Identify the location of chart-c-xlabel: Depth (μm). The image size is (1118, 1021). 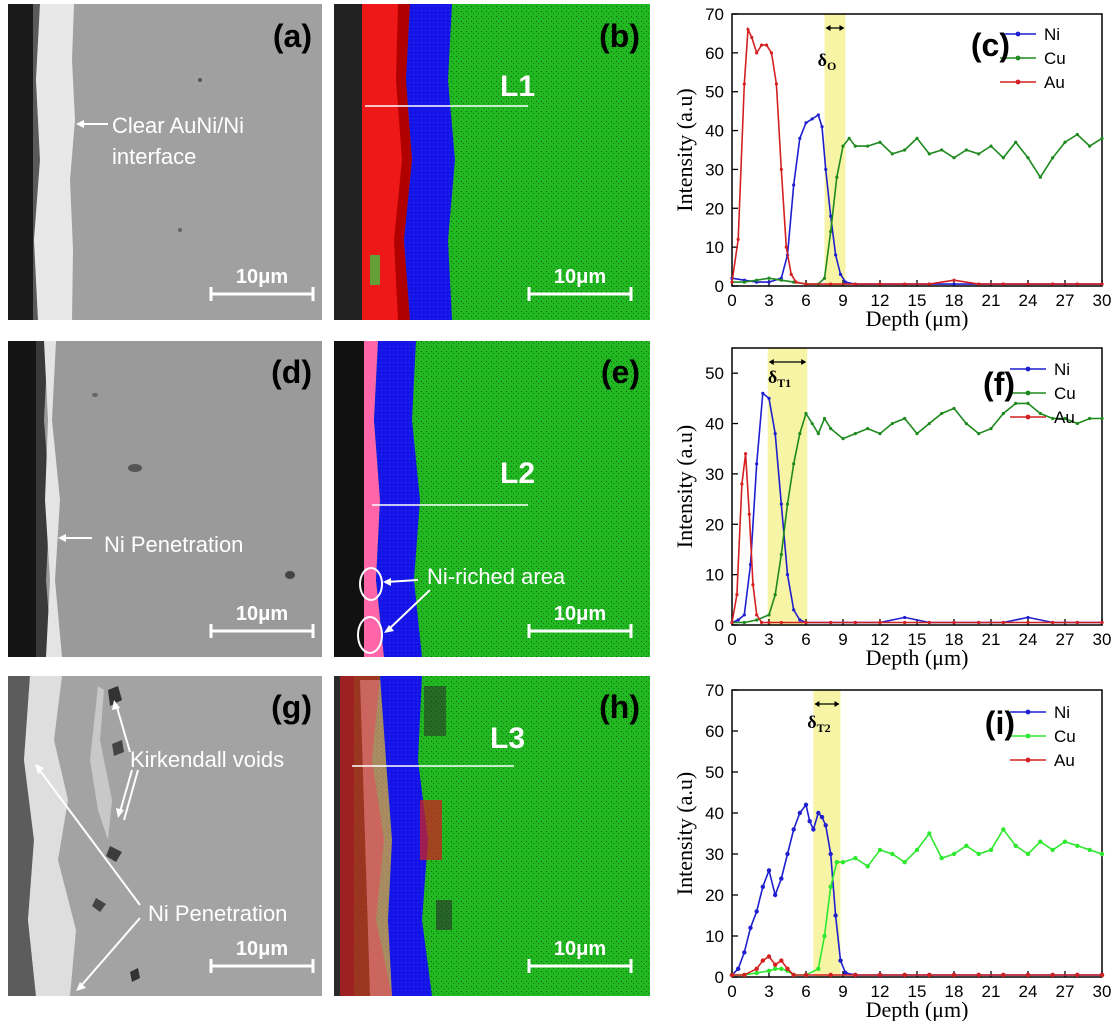
(917, 318).